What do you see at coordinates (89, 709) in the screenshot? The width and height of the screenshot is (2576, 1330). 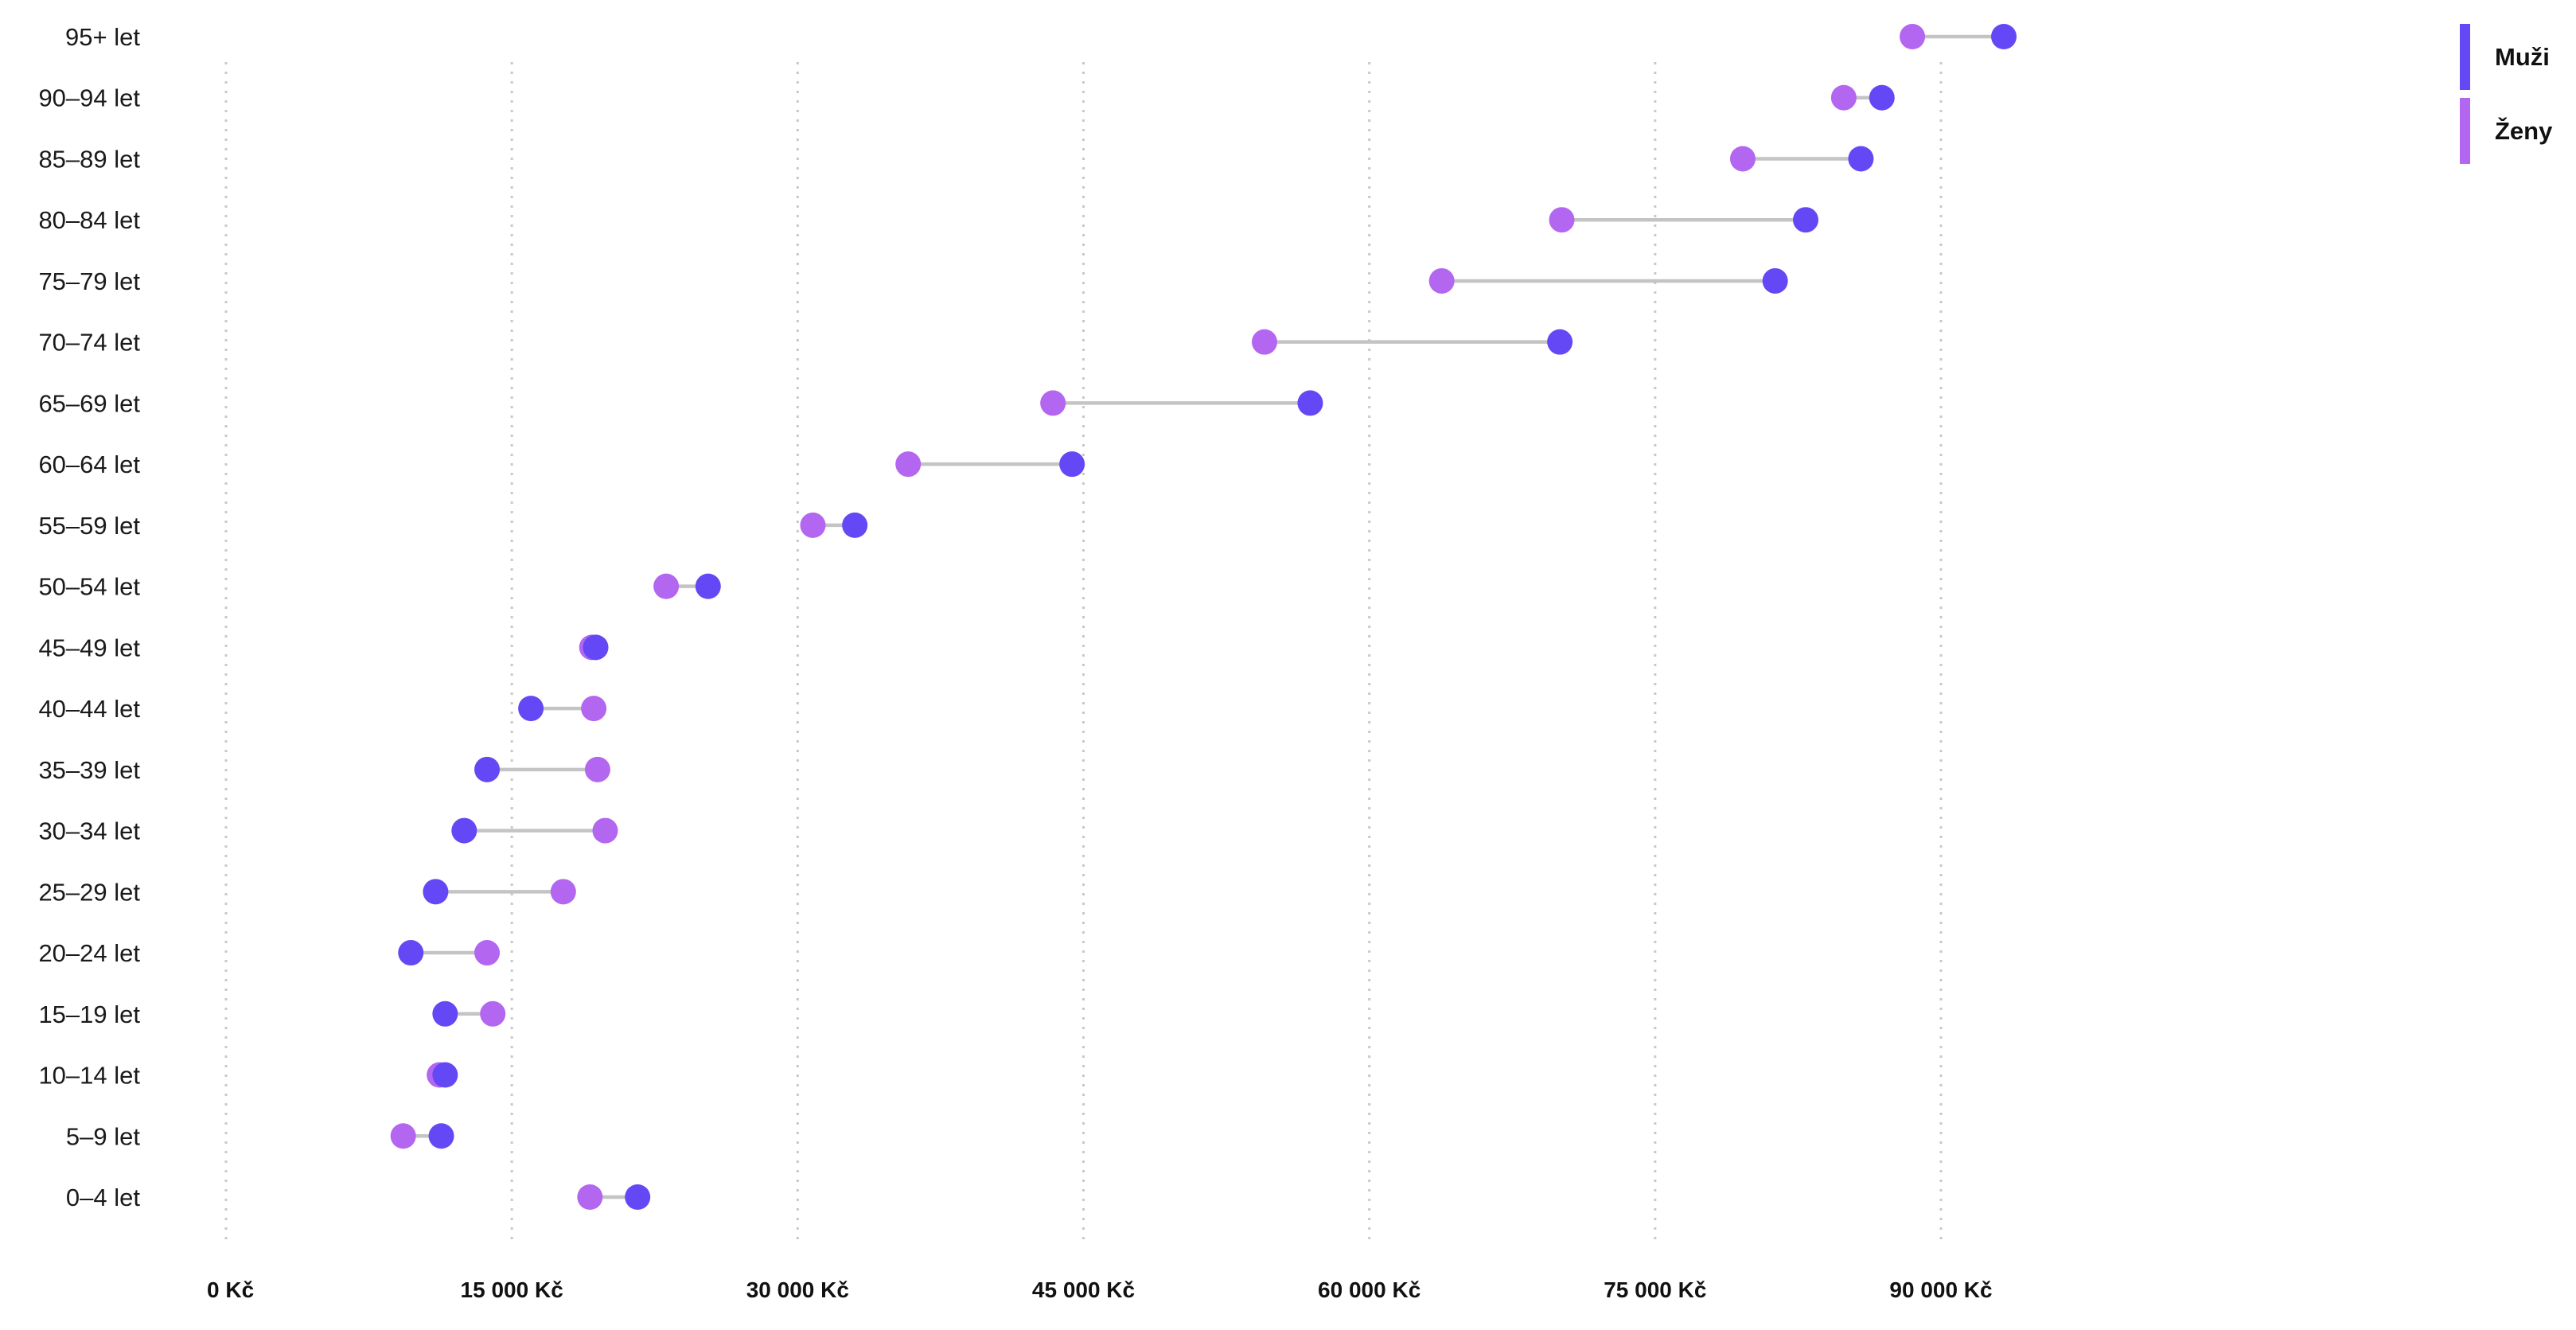 I see `y-category-label: 40–44 let` at bounding box center [89, 709].